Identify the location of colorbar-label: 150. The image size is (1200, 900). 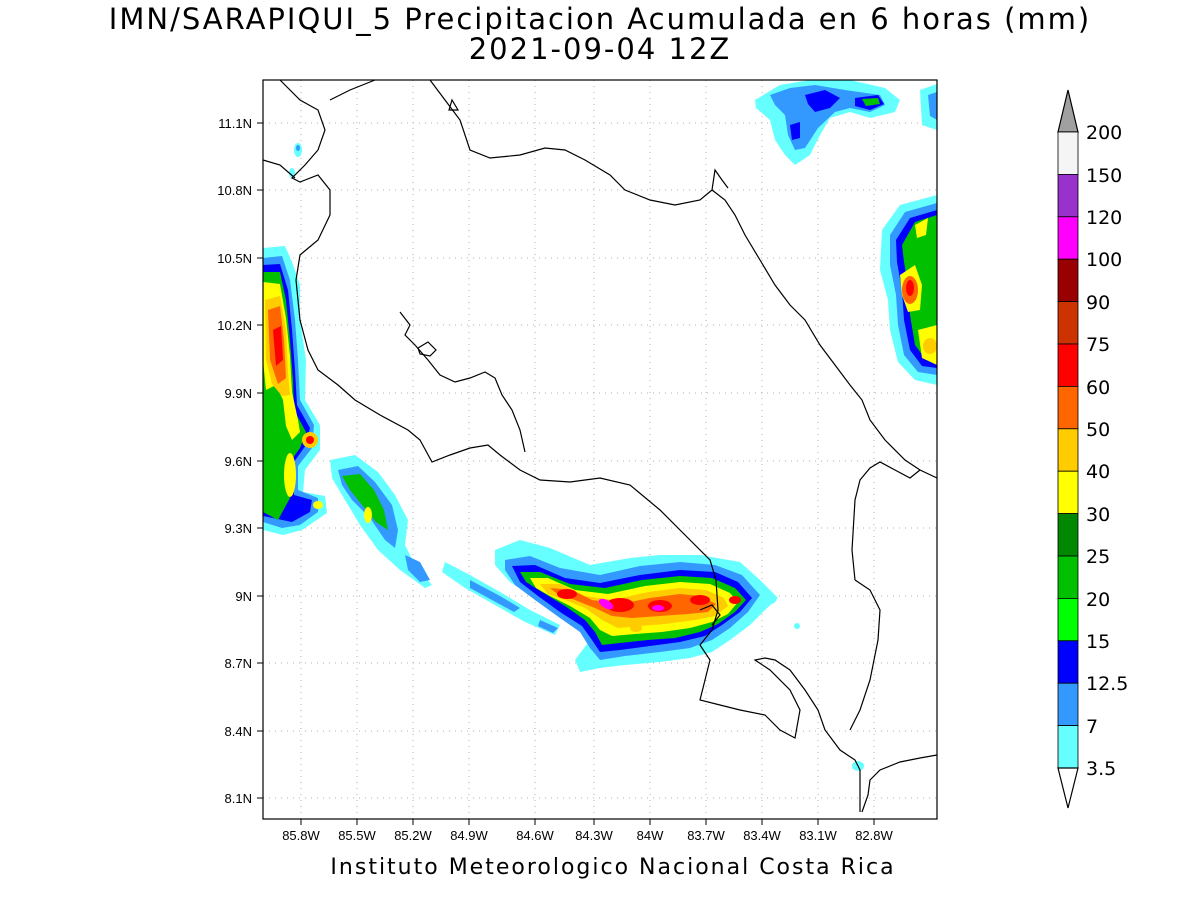
(1104, 176).